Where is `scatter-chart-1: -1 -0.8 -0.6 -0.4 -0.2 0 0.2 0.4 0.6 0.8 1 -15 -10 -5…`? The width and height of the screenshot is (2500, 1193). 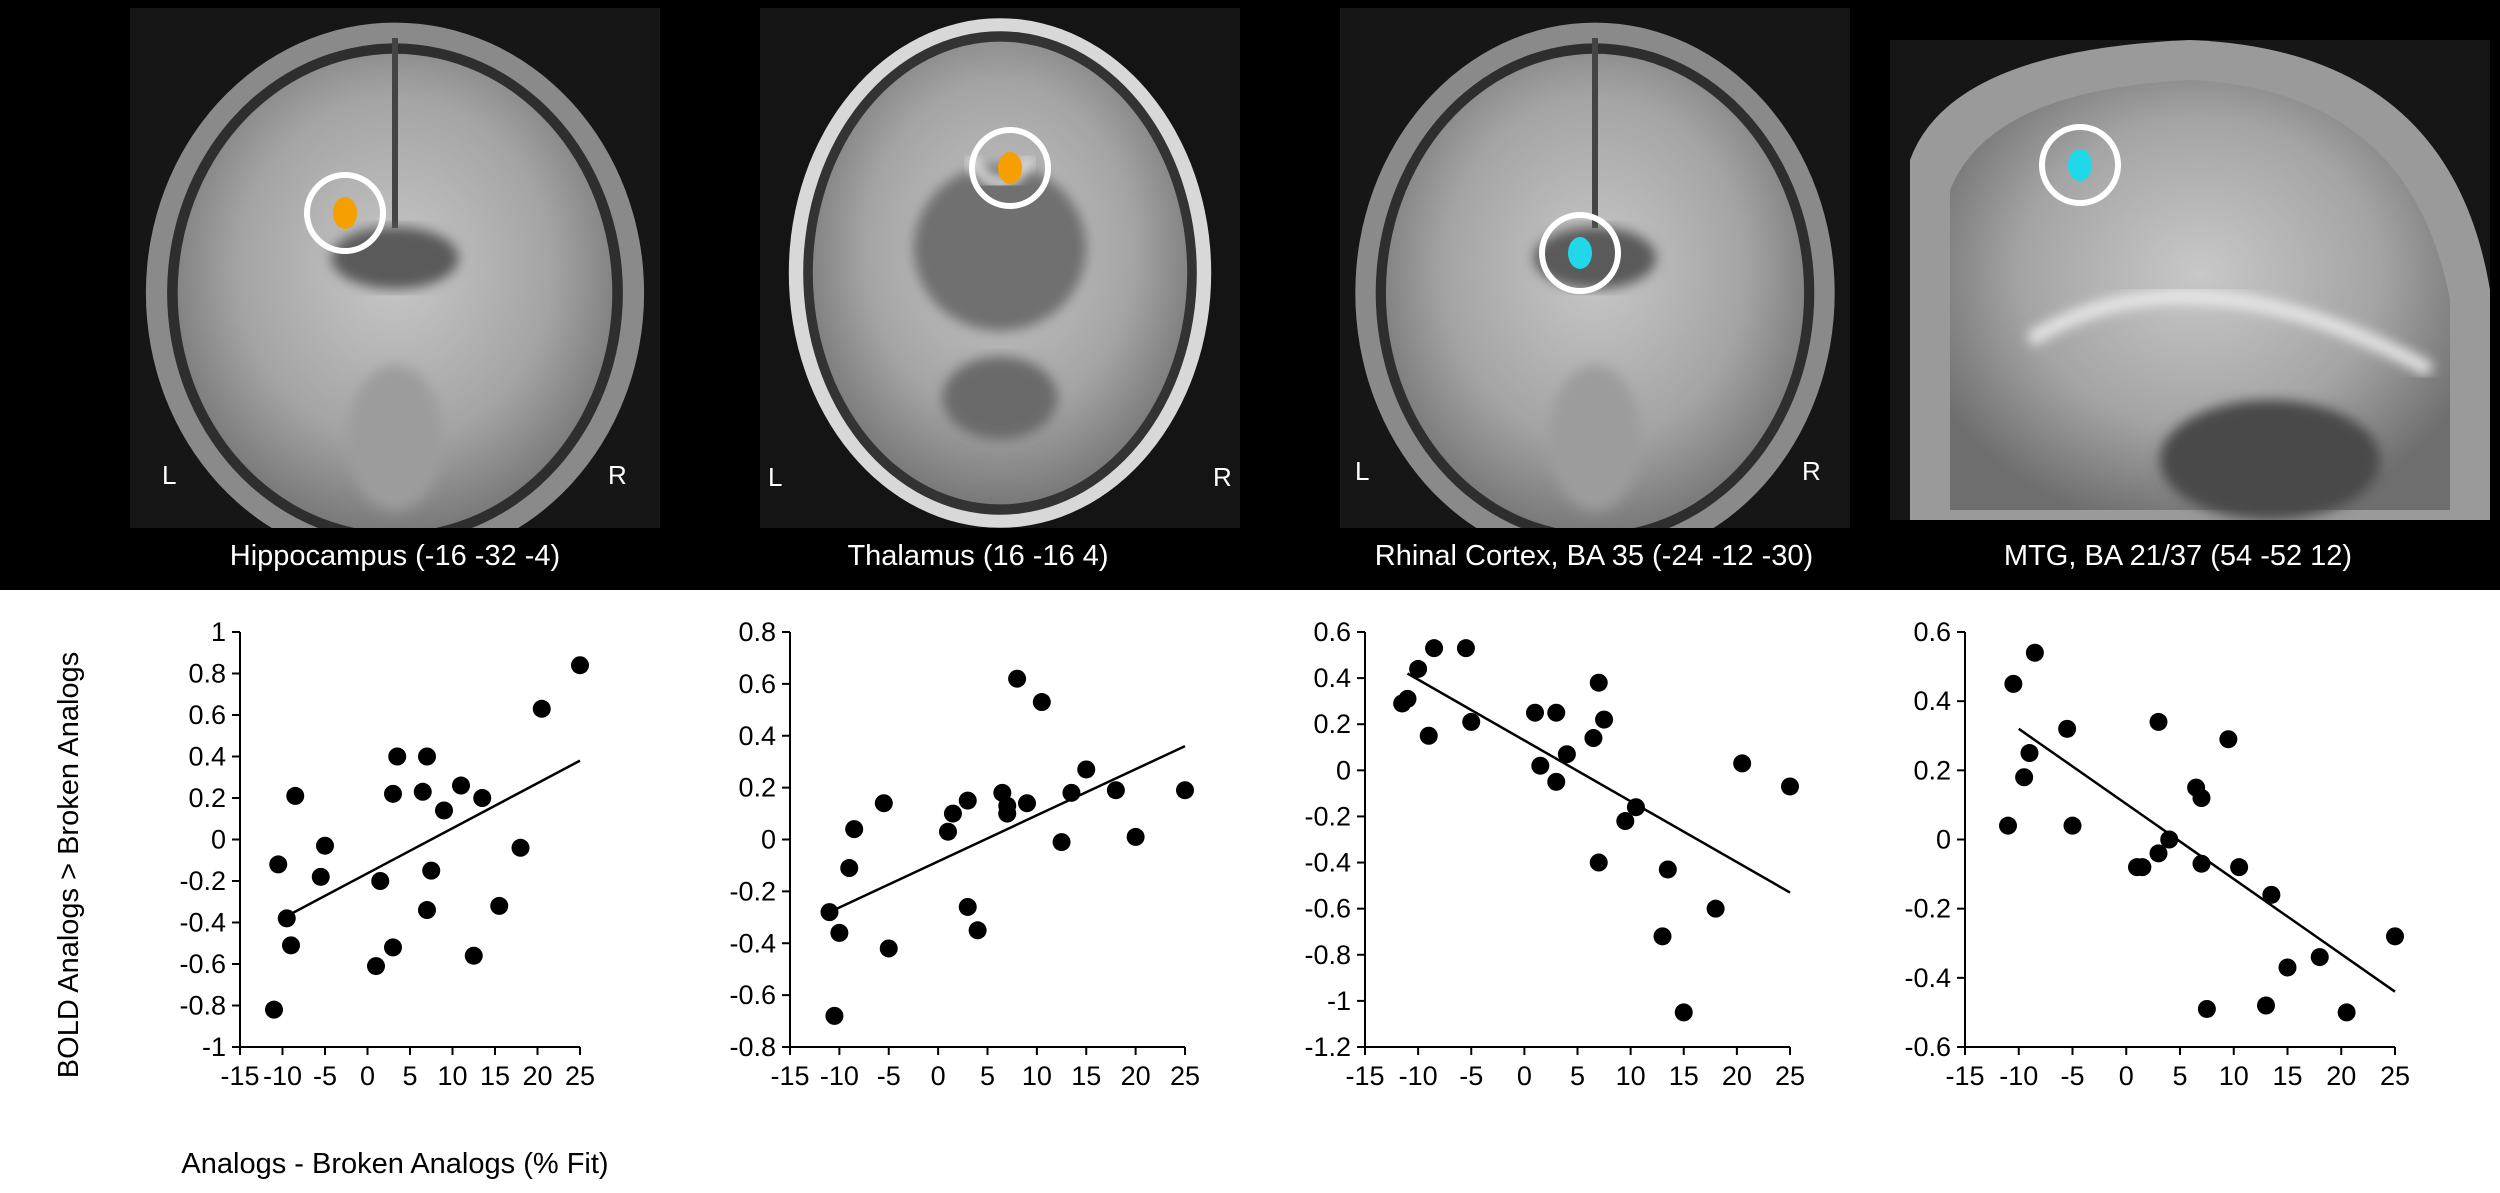 scatter-chart-1: -1 -0.8 -0.6 -0.4 -0.2 0 0.2 0.4 0.6 0.8 1 -15 -10 -5… is located at coordinates (387, 854).